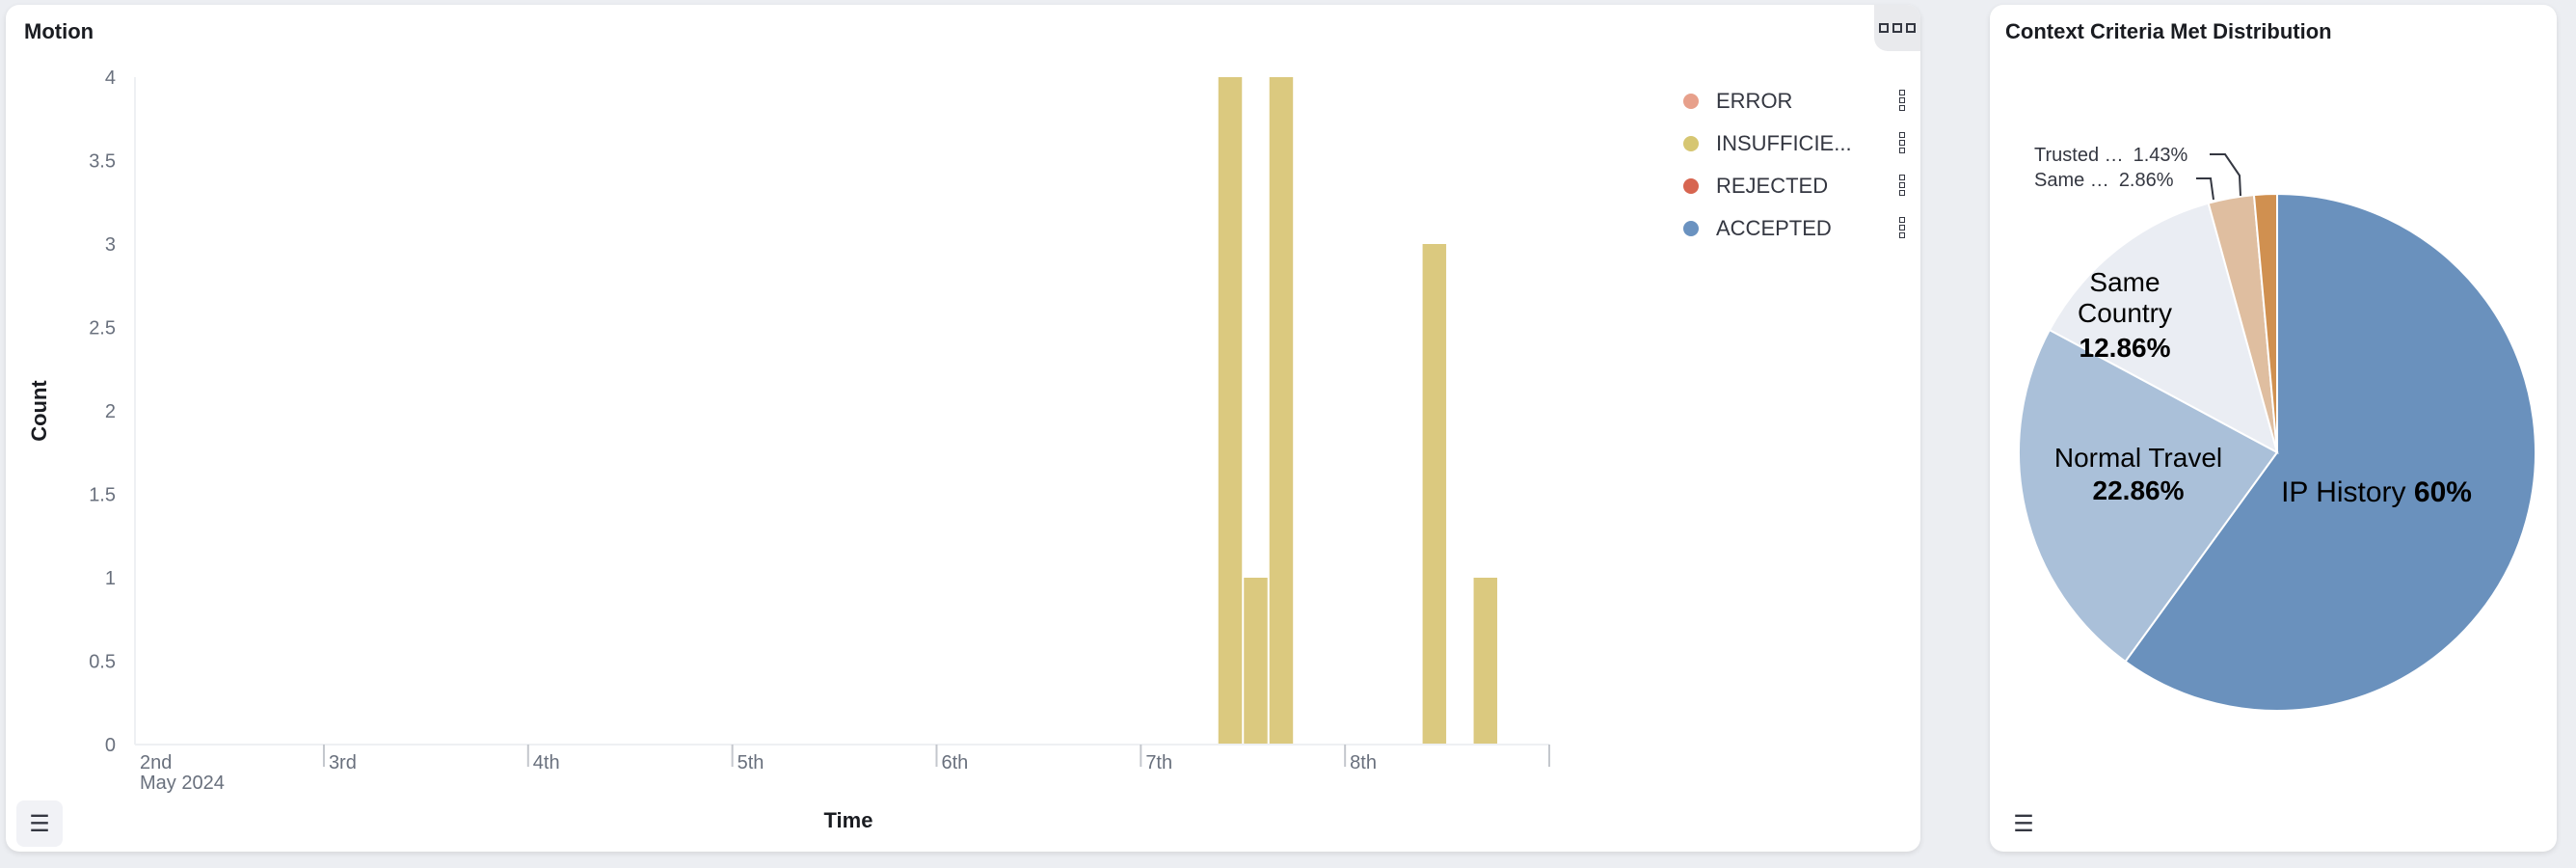  I want to click on y-tick-label: 3.5, so click(103, 162).